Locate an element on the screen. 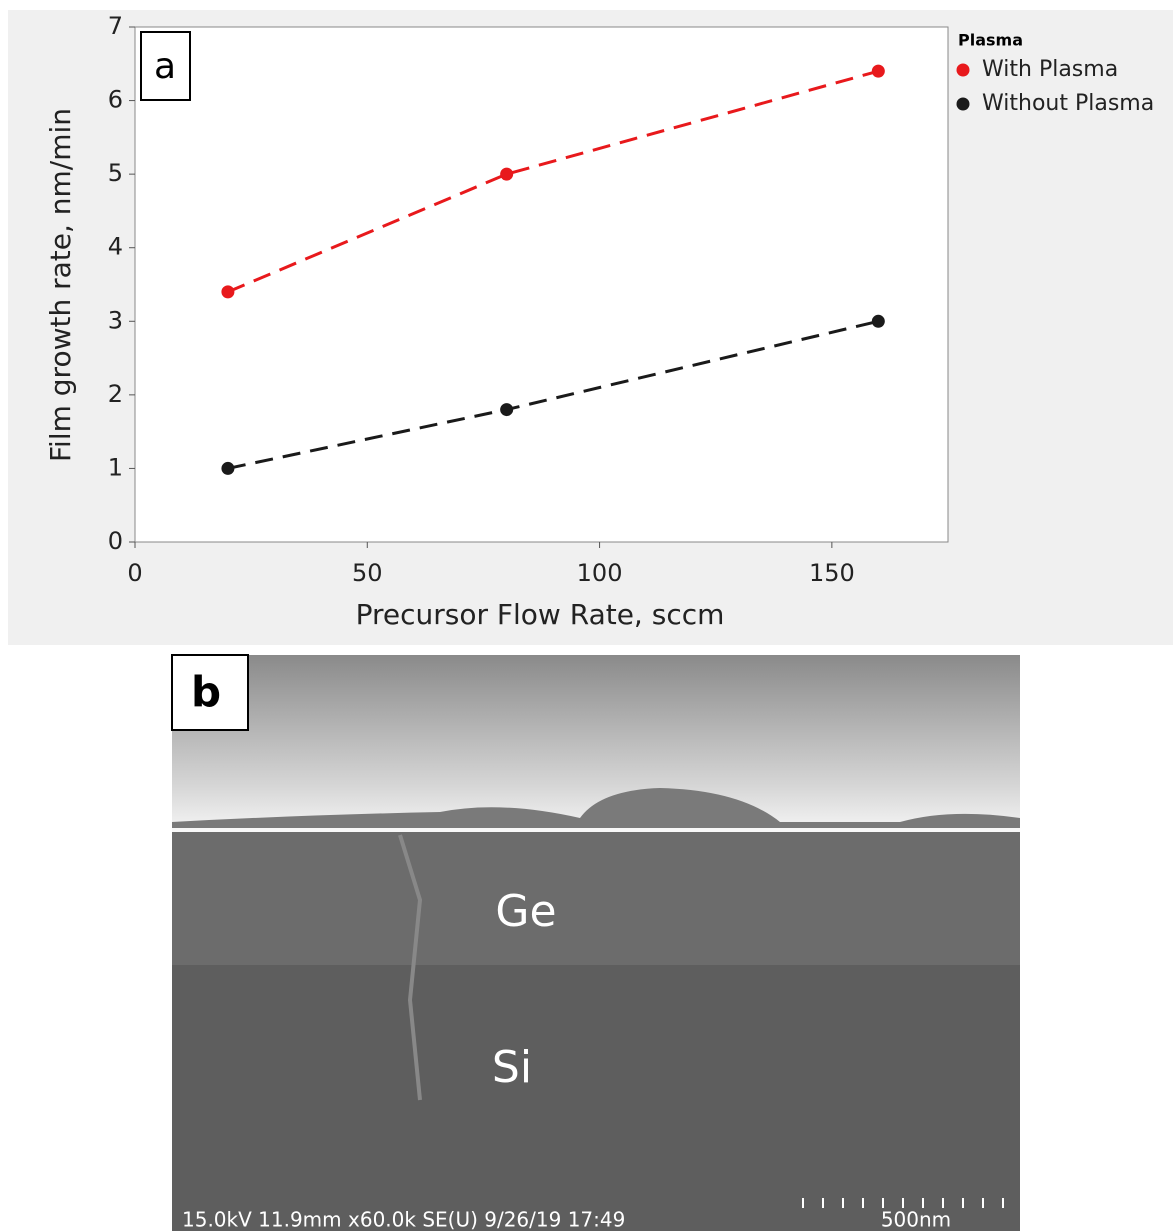  y-tick-label: 7 is located at coordinates (115, 26).